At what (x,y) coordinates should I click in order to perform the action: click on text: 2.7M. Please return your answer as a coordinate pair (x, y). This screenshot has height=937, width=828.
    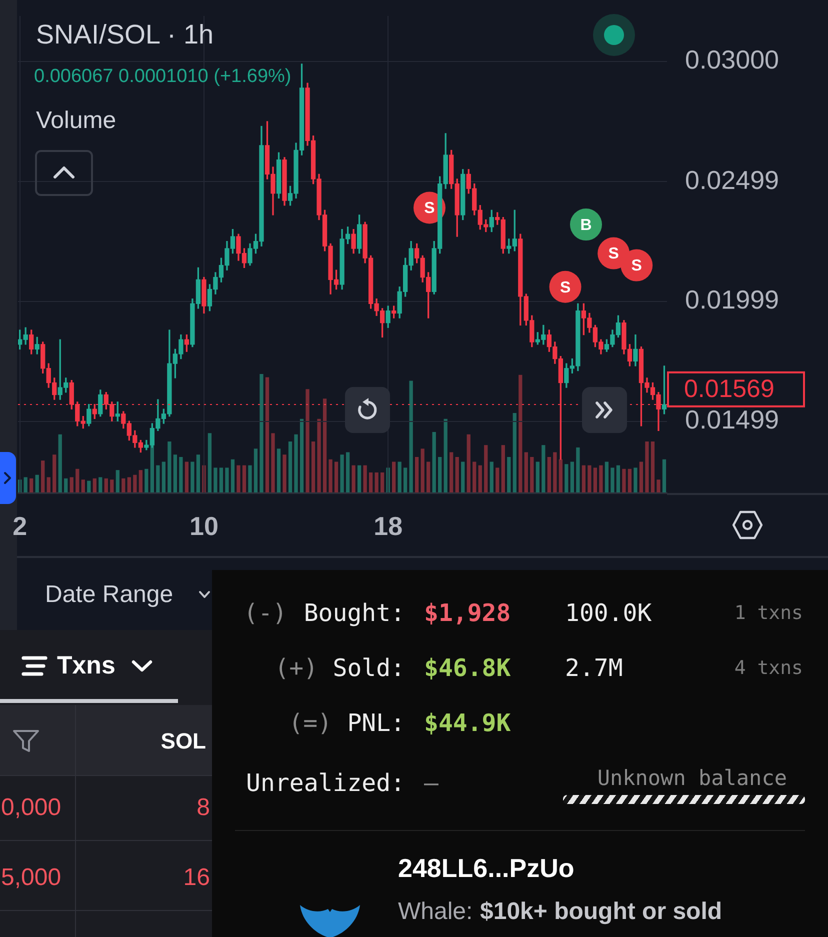
    Looking at the image, I should click on (594, 668).